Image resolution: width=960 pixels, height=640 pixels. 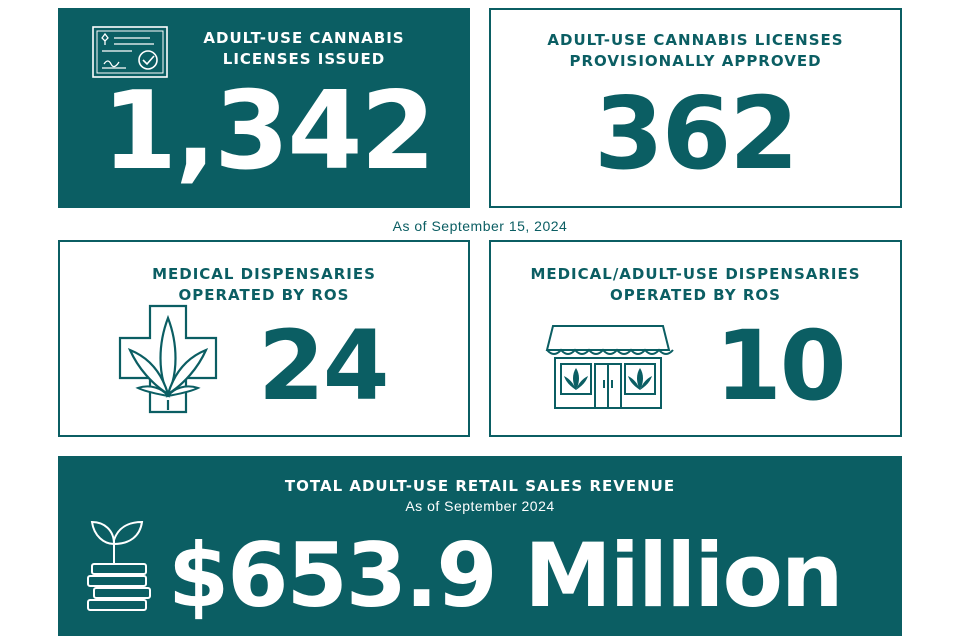 I want to click on coins-sprout-icon, so click(x=119, y=565).